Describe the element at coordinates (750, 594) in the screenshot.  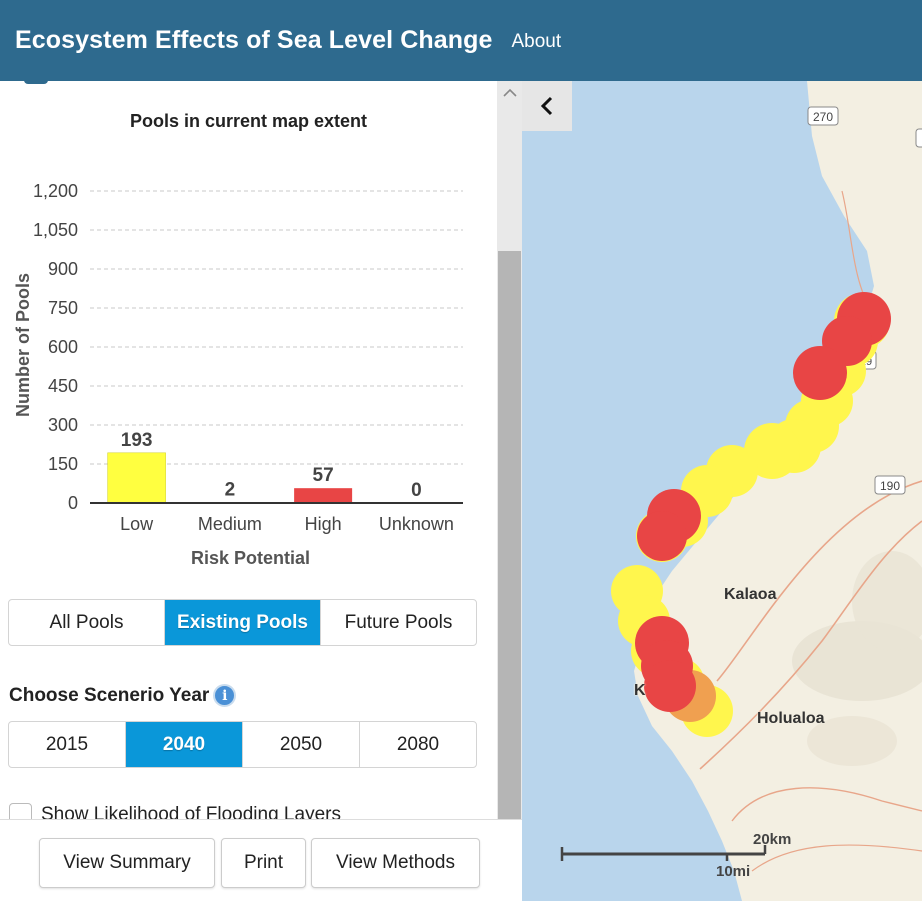
I see `place-label-kalaoa: Kalaoa` at that location.